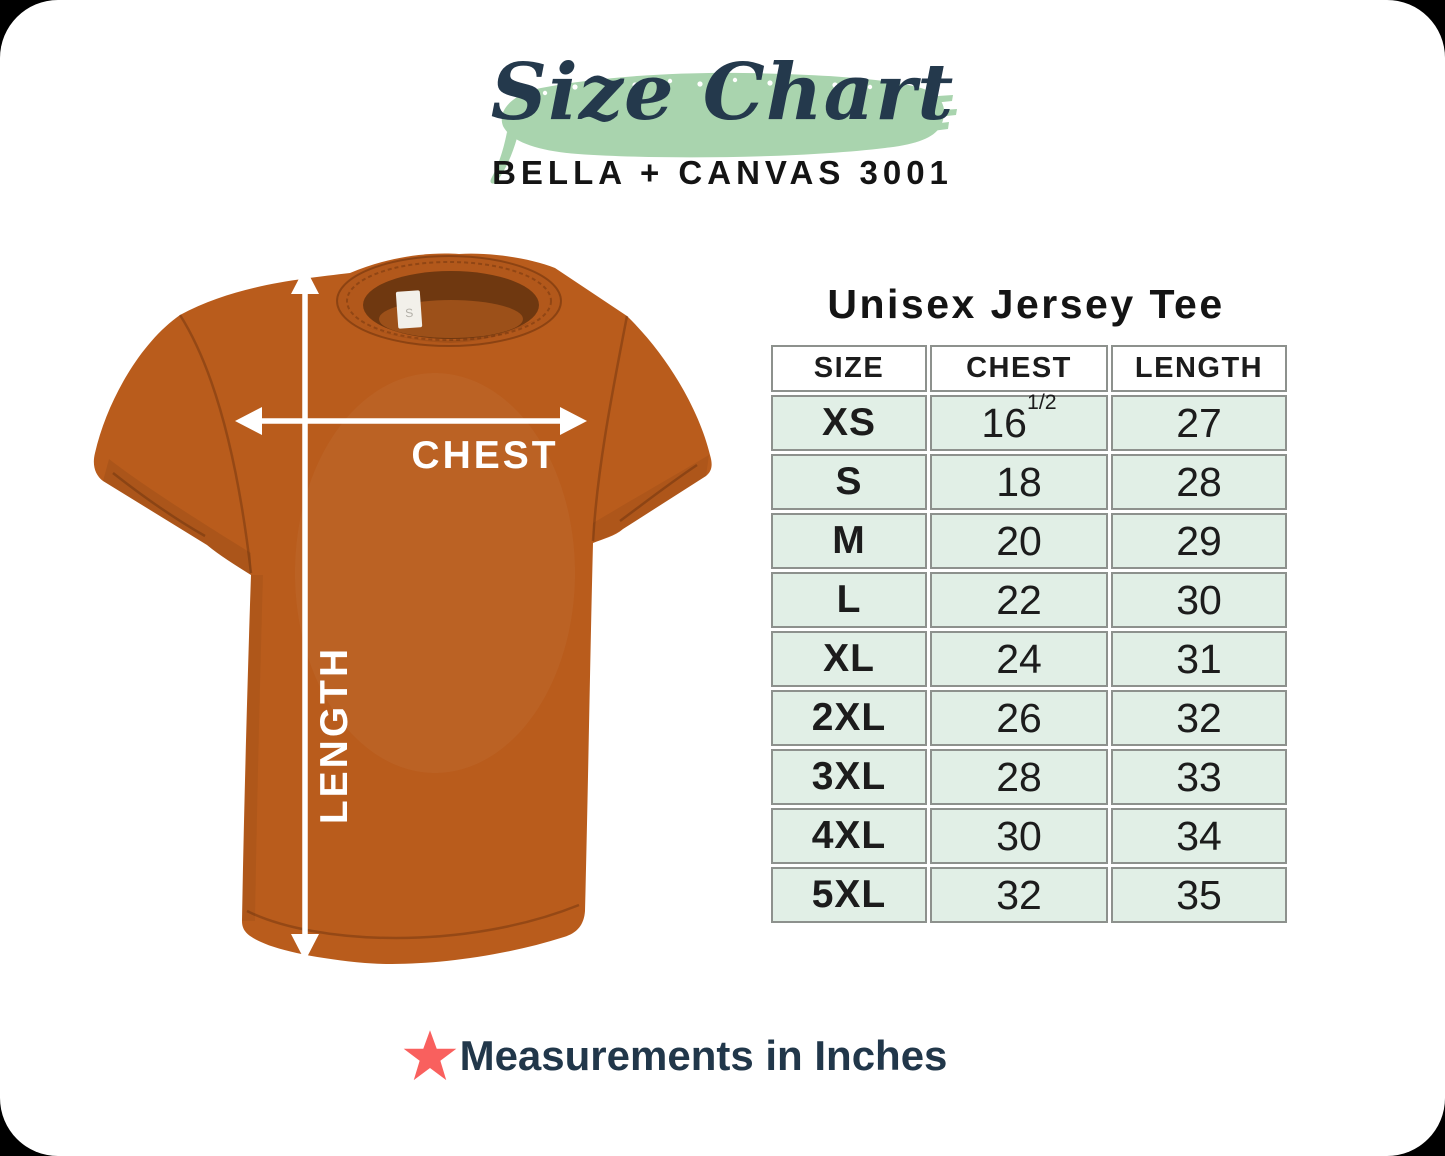  What do you see at coordinates (1019, 659) in the screenshot?
I see `chest-cell: 24` at bounding box center [1019, 659].